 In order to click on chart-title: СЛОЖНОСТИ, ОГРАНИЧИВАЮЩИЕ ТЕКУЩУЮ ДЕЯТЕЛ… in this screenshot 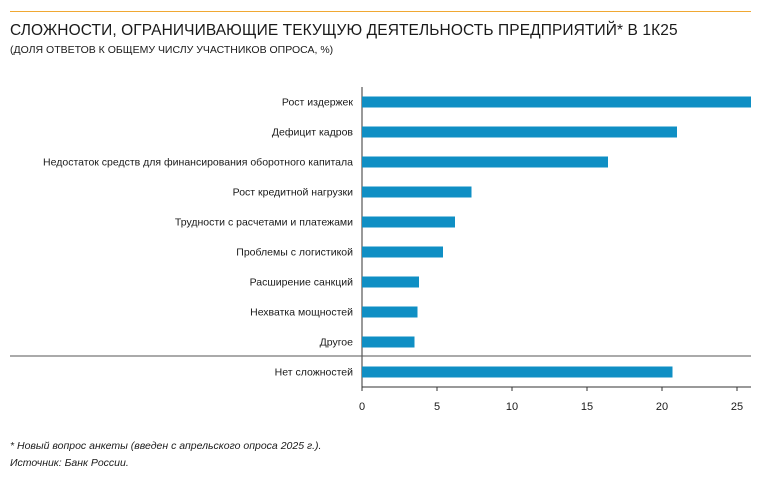, I will do `click(344, 30)`.